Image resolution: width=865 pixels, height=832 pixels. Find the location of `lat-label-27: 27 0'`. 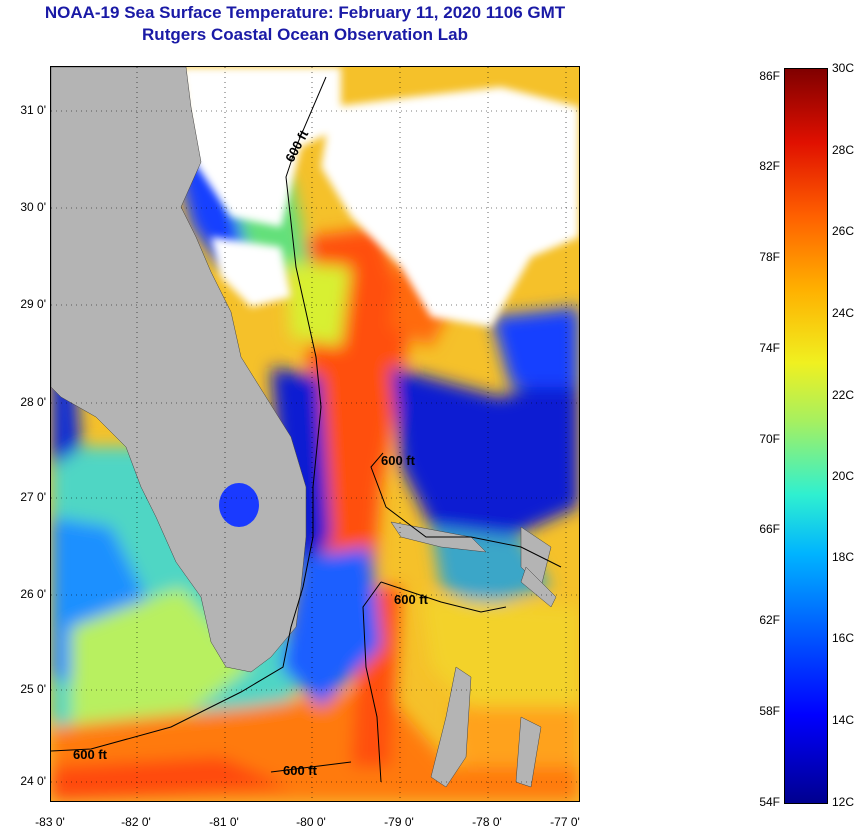

lat-label-27: 27 0' is located at coordinates (33, 497).